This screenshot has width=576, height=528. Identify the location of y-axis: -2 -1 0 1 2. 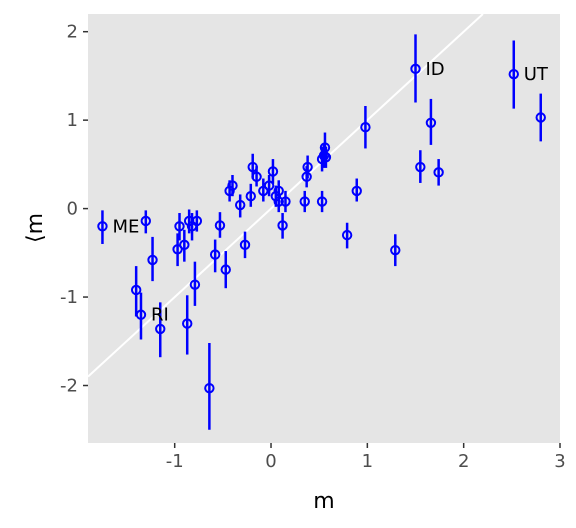
(74, 209).